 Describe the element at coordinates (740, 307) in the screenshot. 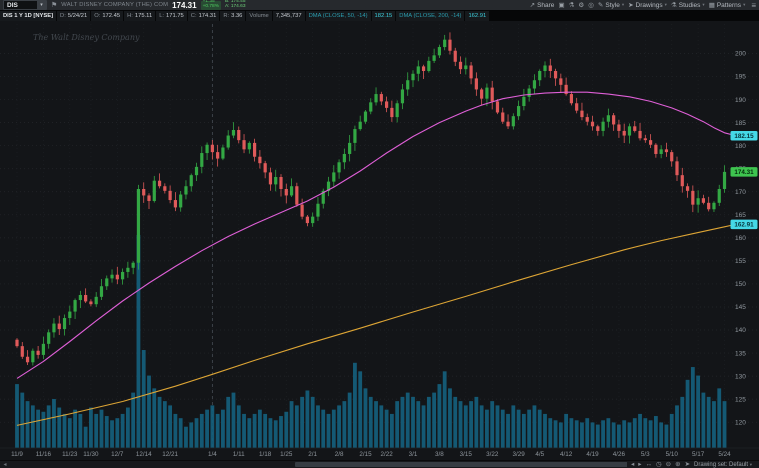

I see `svg-text: 145` at that location.